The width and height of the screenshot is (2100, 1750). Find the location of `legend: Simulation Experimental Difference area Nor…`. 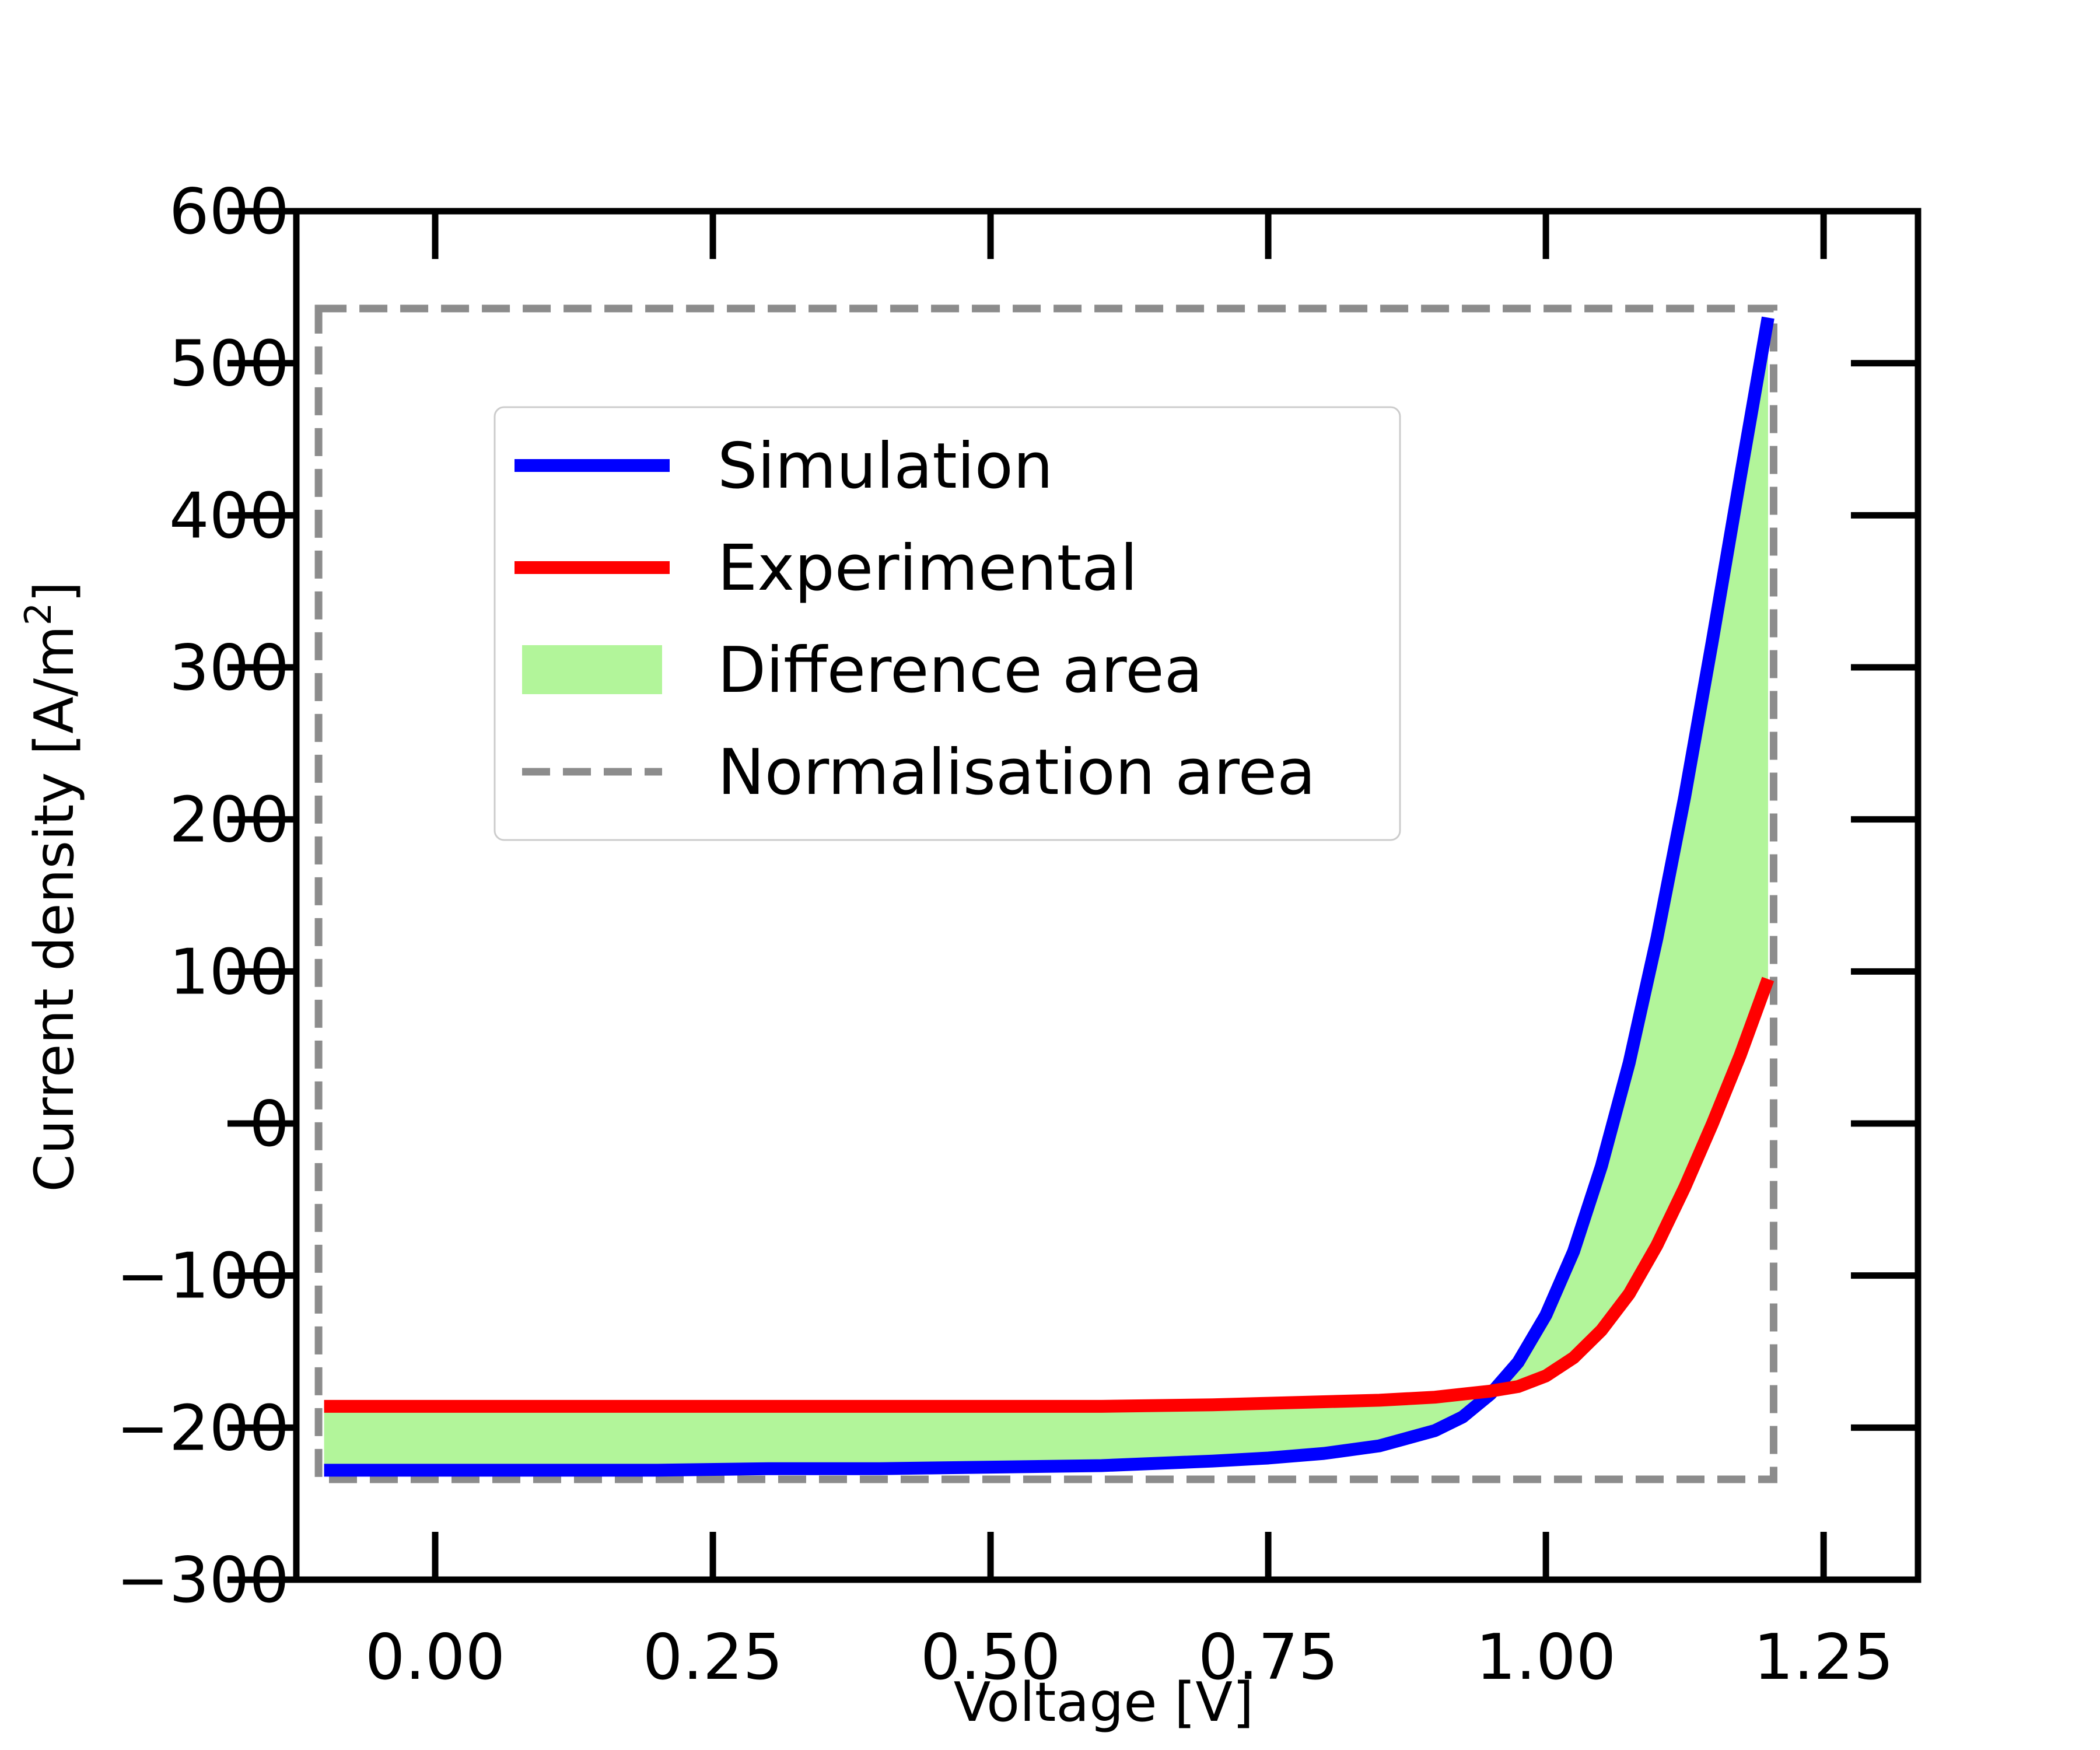

legend: Simulation Experimental Difference area Nor… is located at coordinates (947, 624).